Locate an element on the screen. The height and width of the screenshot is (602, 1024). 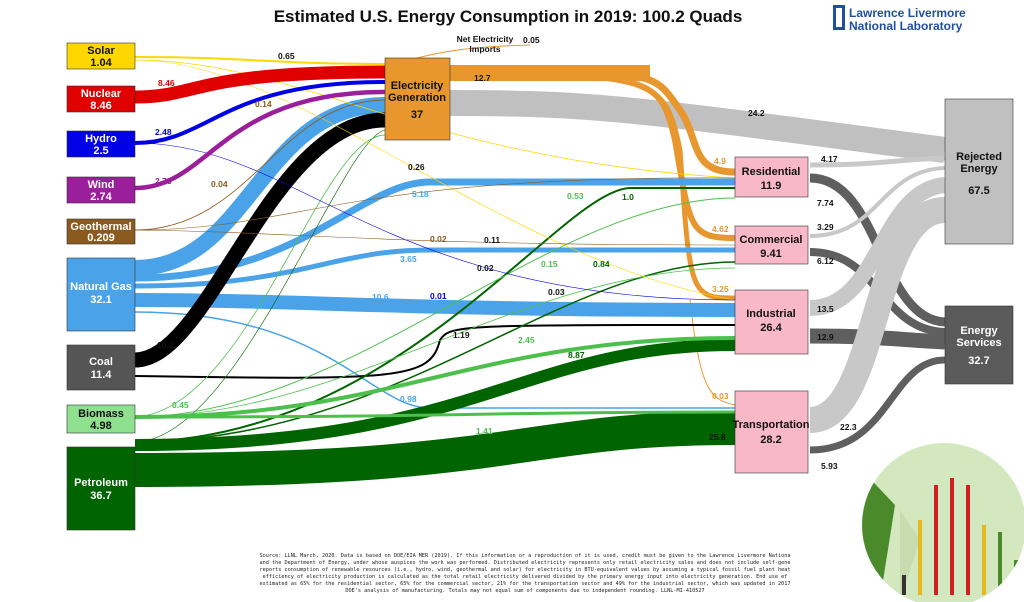
sector-residential: Residential 11.9 is located at coordinates (771, 177).